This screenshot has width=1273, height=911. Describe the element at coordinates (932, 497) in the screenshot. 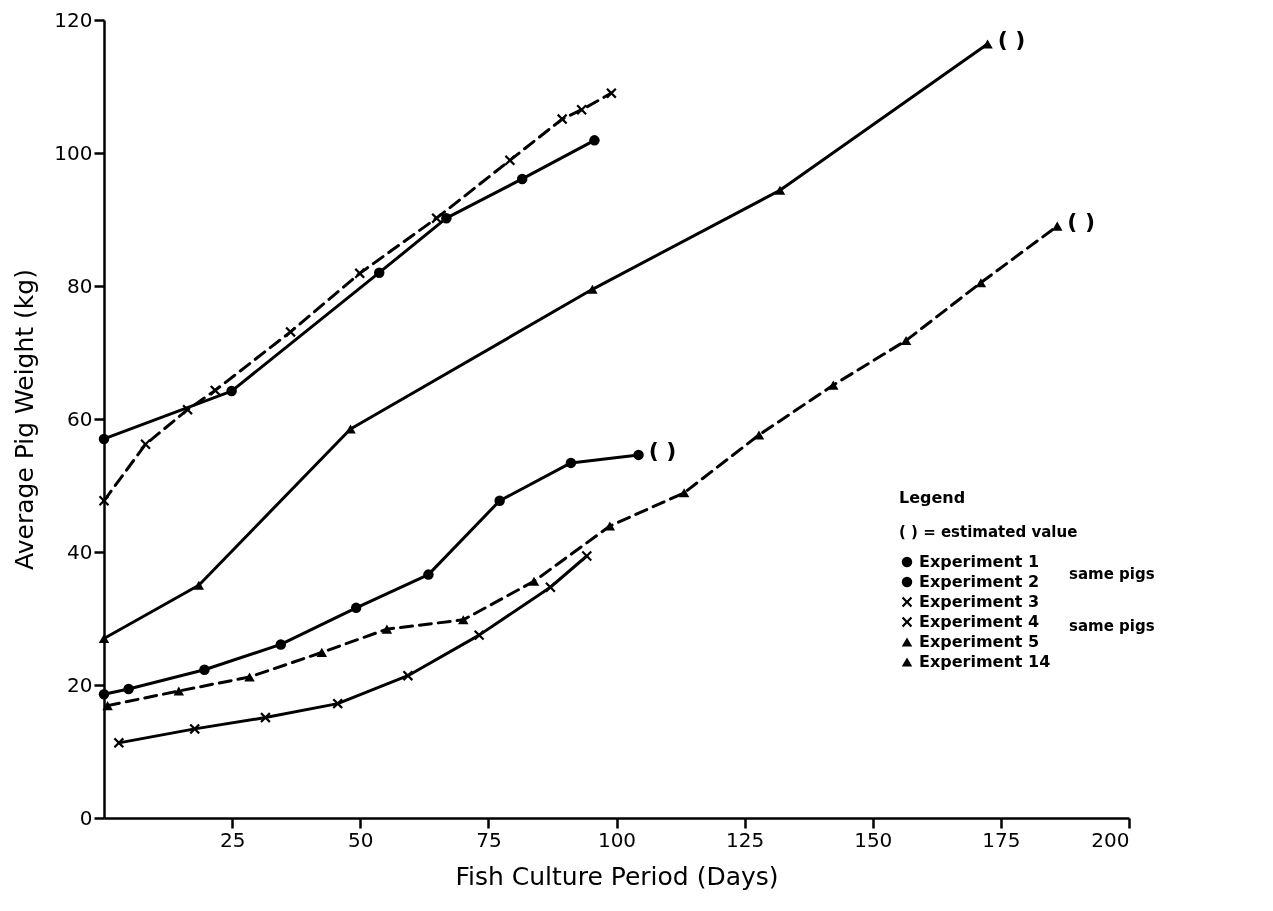

I see `legend-title: Legend` at that location.